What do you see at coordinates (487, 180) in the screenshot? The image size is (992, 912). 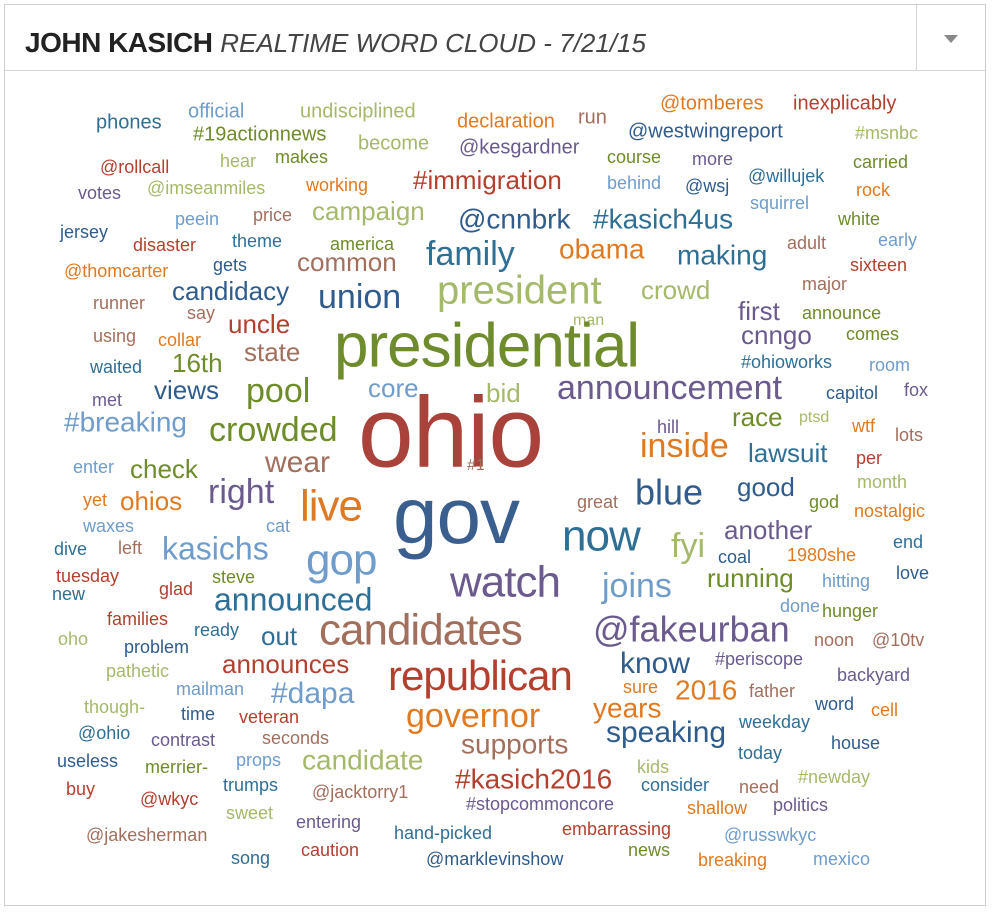 I see `word: #immigration` at bounding box center [487, 180].